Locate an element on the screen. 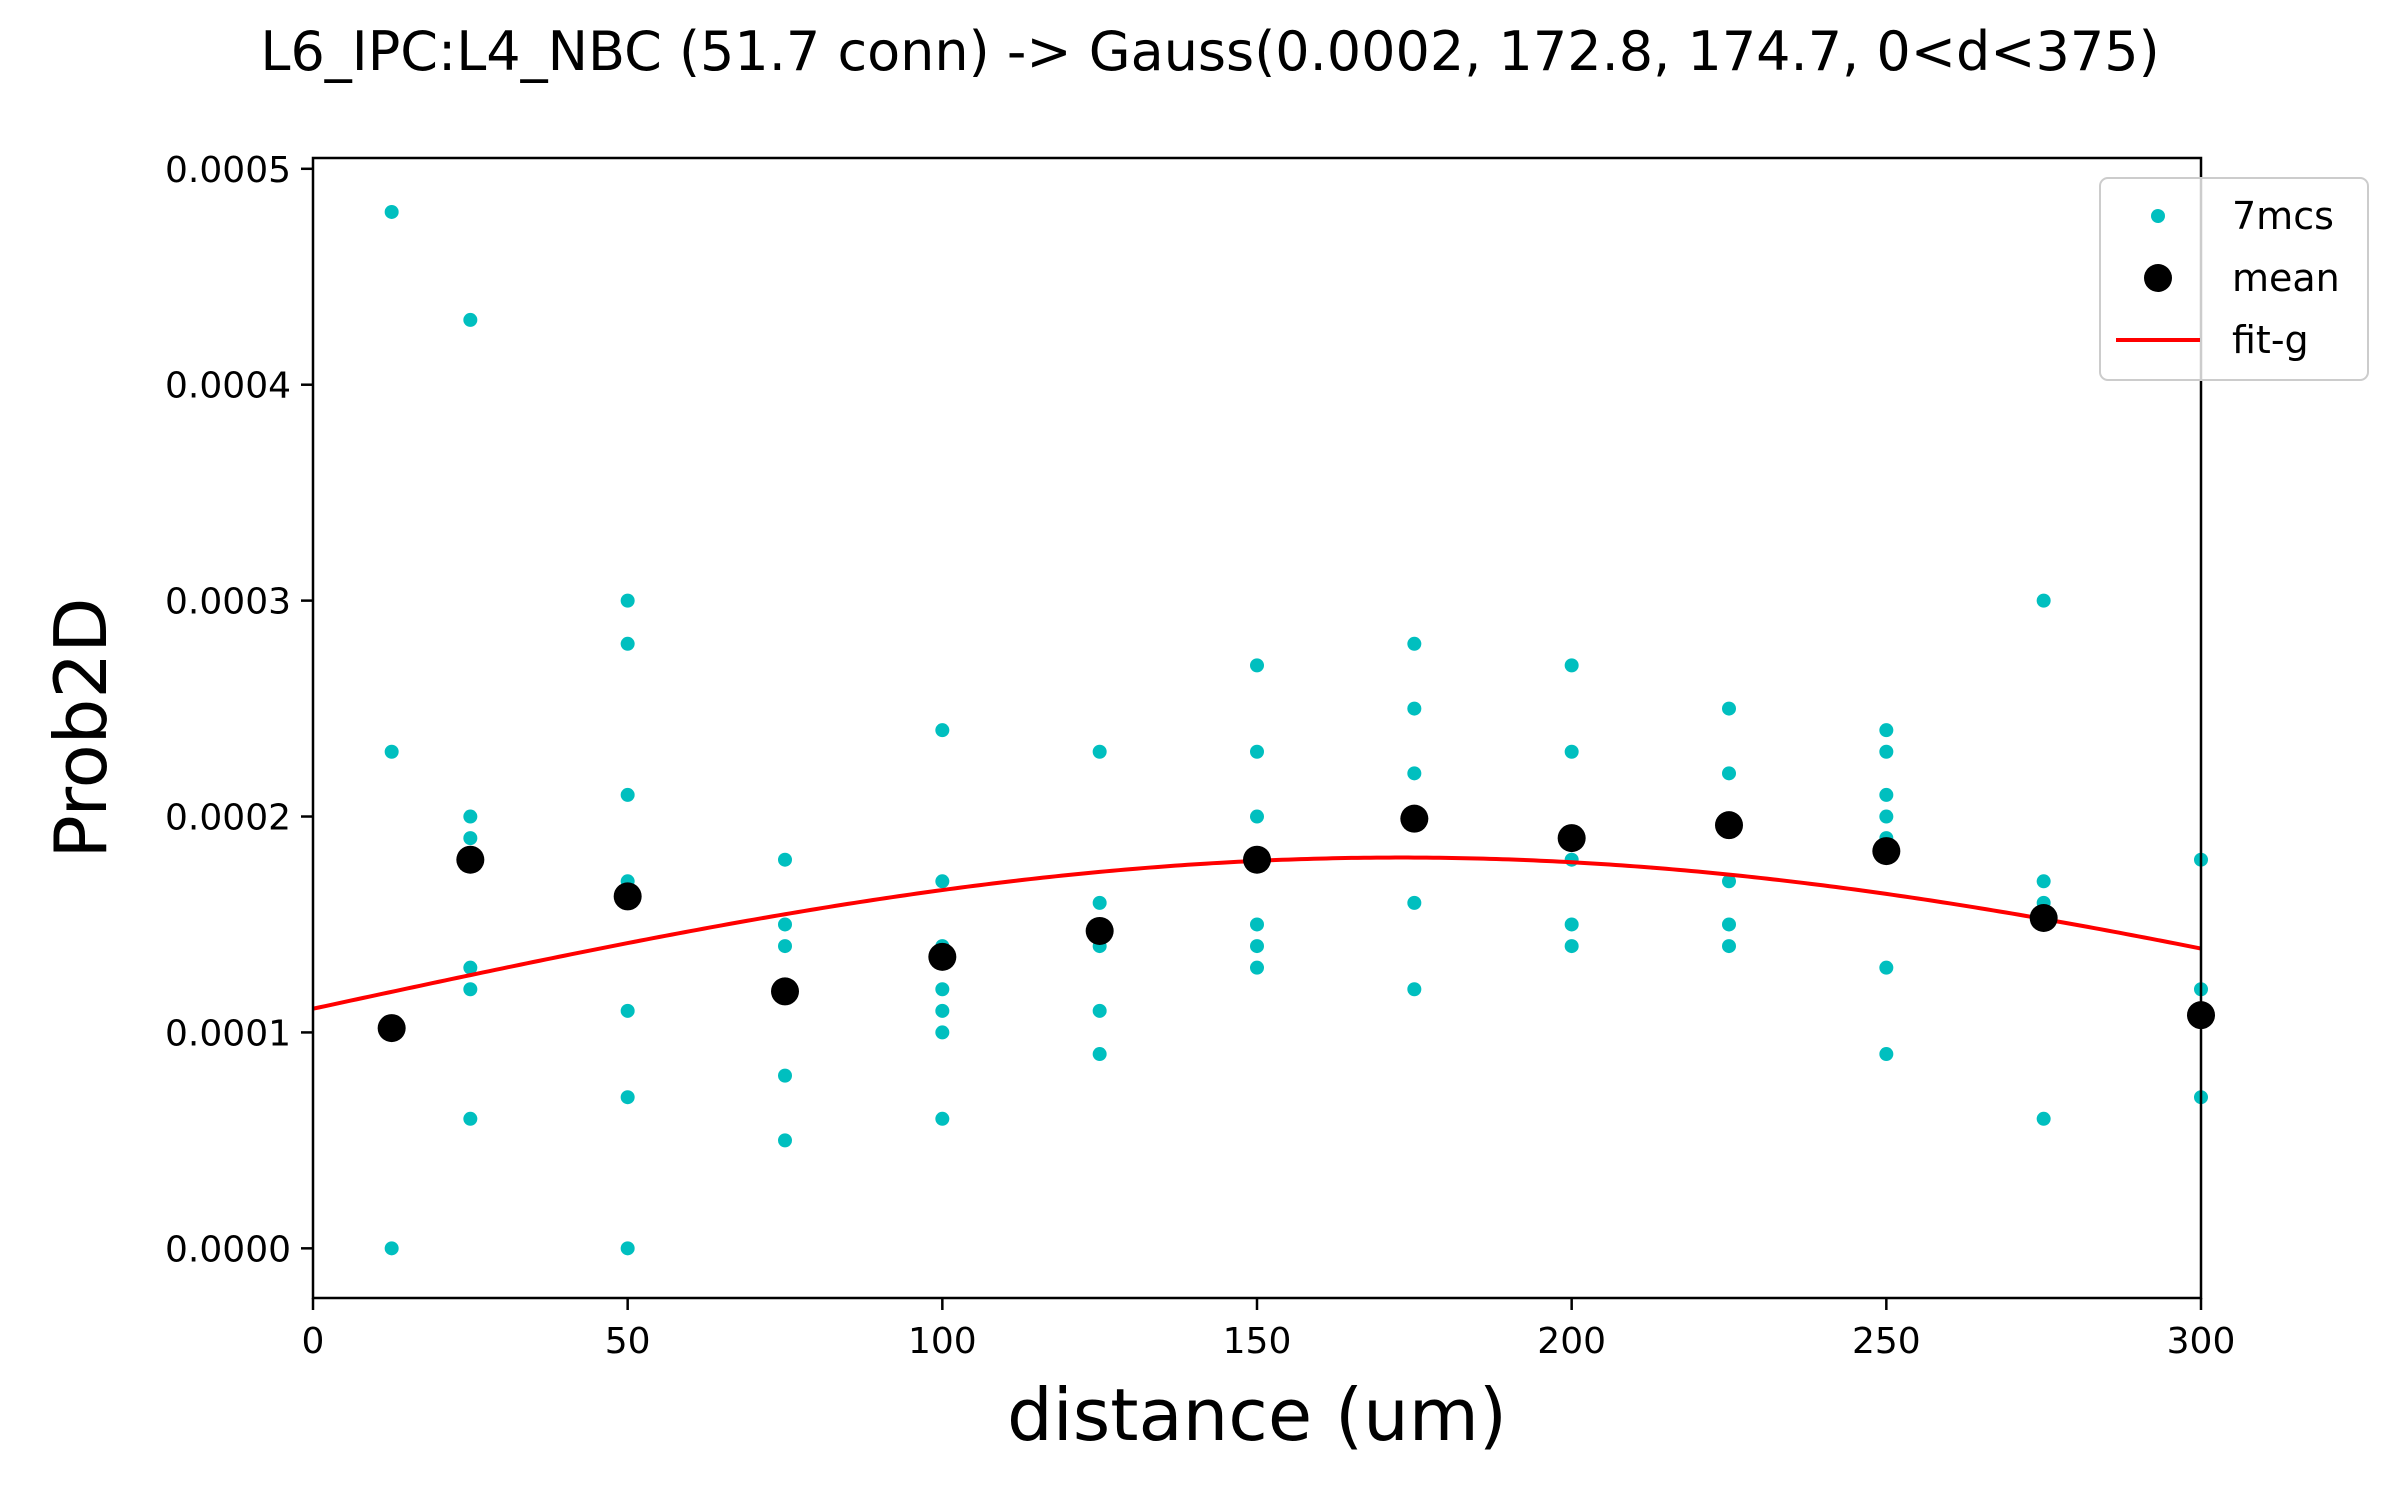 This screenshot has height=1500, width=2400. legend-label-mean: mean is located at coordinates (2286, 278).